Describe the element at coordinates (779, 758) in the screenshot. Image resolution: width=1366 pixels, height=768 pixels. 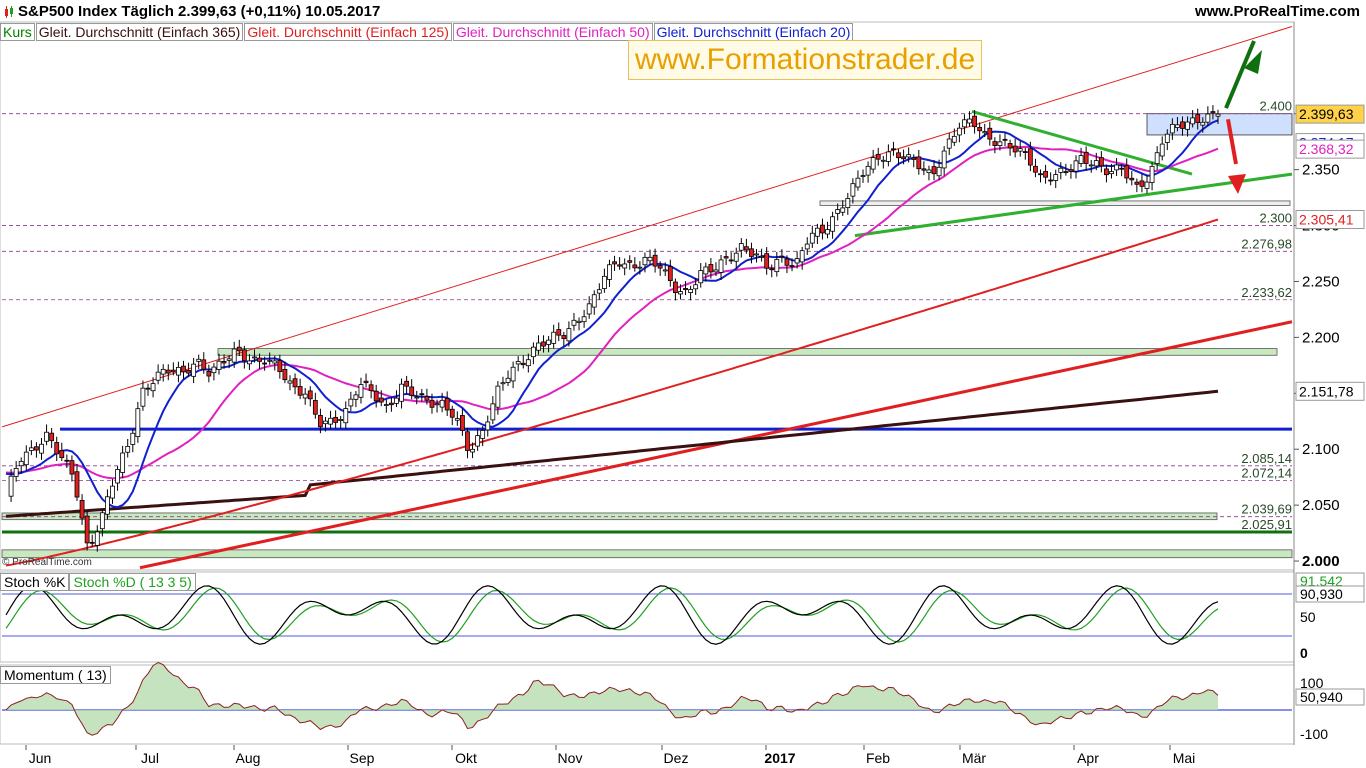
I see `x-tick-label: 2017` at that location.